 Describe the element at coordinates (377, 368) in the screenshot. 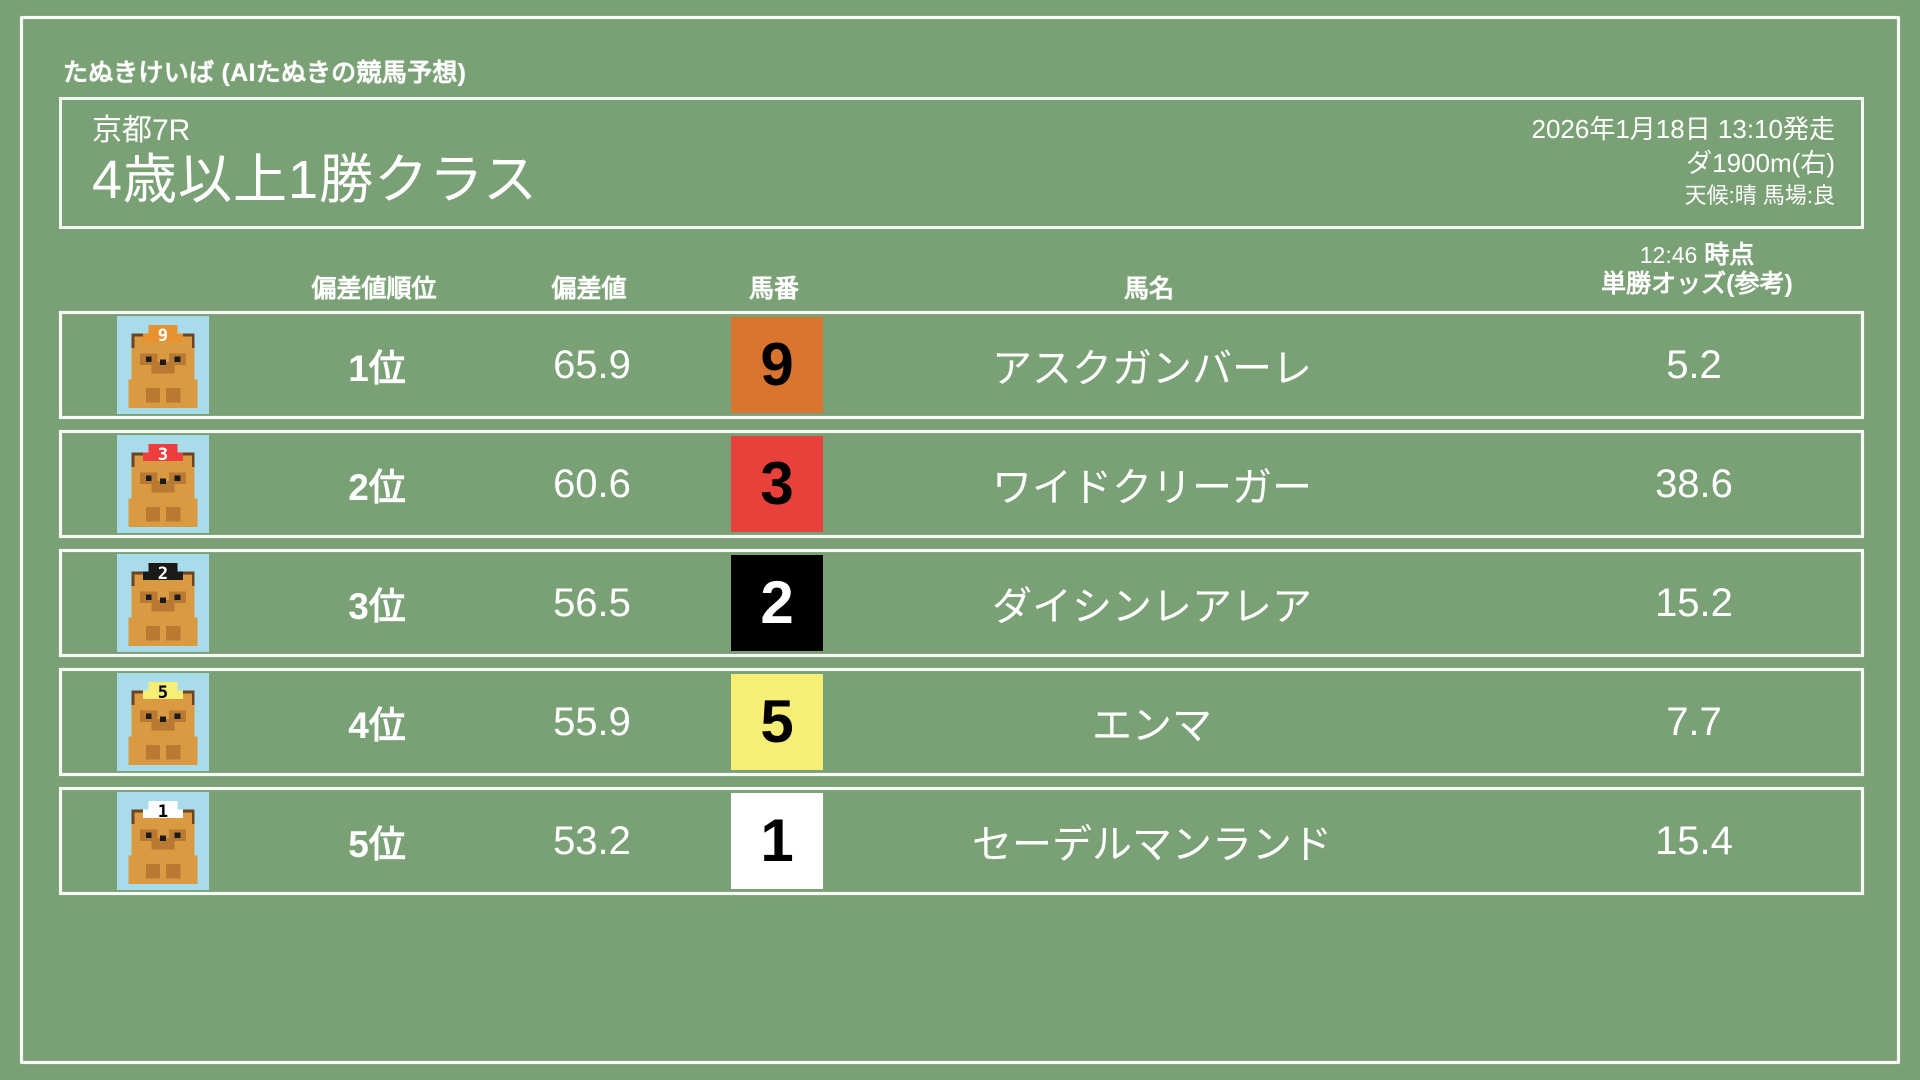

I see `rank-cell: 1位` at that location.